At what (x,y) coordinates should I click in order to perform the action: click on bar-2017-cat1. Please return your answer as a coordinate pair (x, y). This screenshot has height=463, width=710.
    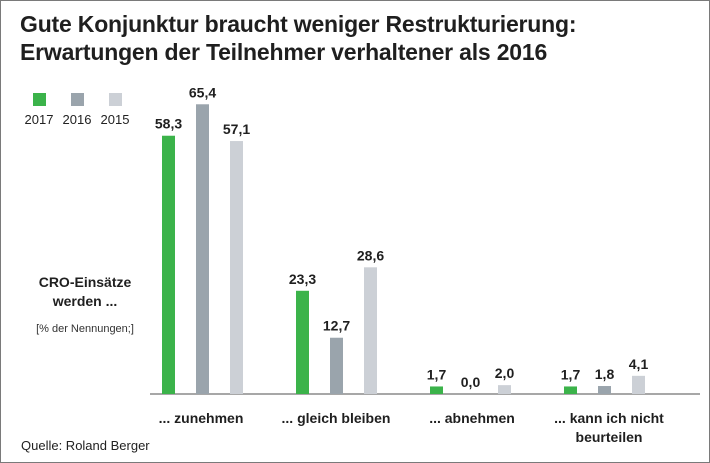
    Looking at the image, I should click on (168, 264).